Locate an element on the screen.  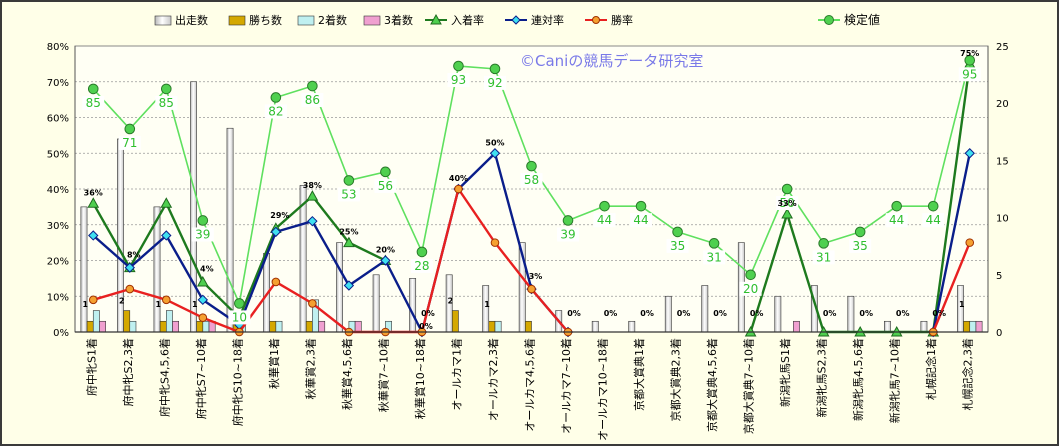
right-tick-label: 25 is located at coordinates (1002, 47).